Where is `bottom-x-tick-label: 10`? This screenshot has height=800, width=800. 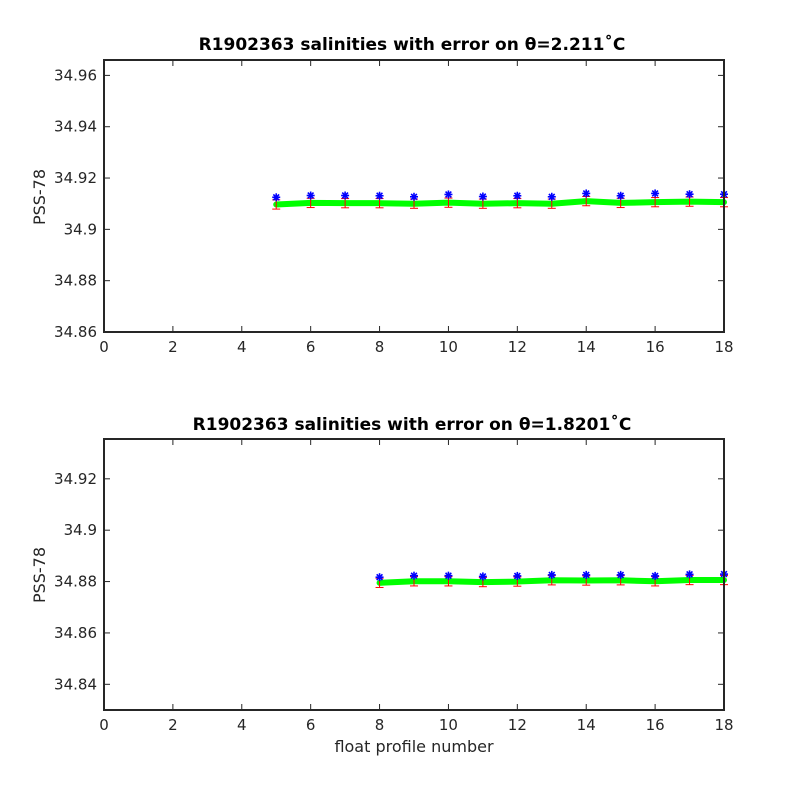
bottom-x-tick-label: 10 is located at coordinates (448, 725).